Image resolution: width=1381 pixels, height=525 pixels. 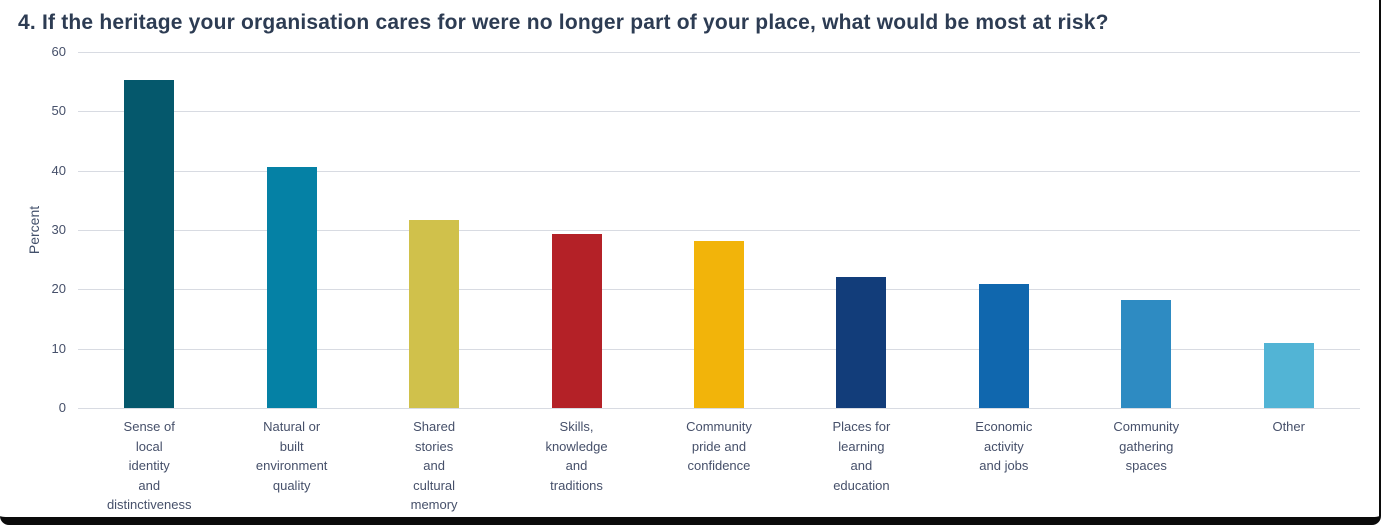 I want to click on y-tick-label: 60, so click(x=58, y=51).